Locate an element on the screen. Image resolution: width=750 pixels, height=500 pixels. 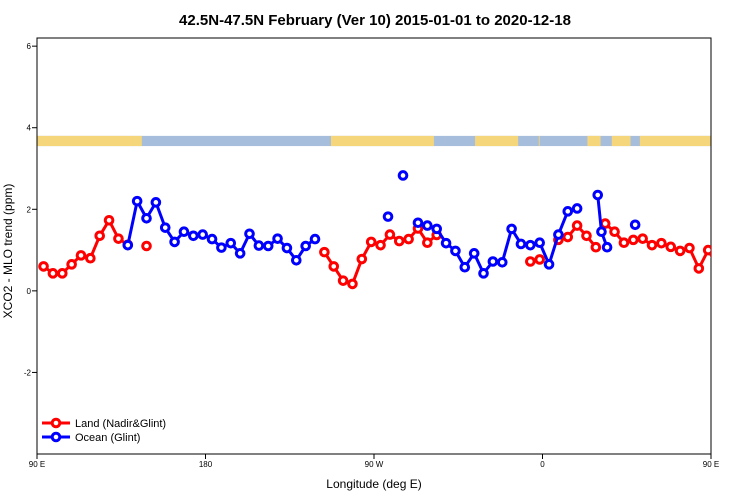
y-axis: -2 0 2 4 6 is located at coordinates (30, 209).